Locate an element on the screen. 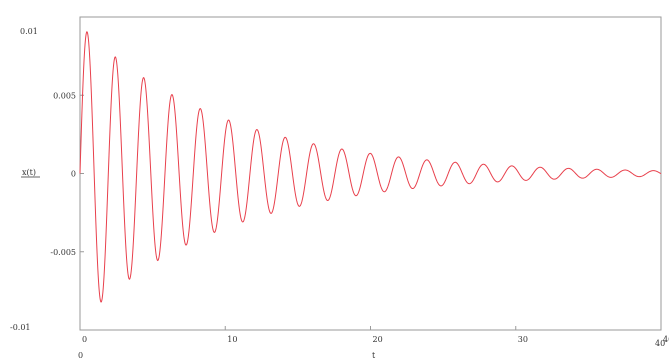  x-tick-label: 0 is located at coordinates (84, 339).